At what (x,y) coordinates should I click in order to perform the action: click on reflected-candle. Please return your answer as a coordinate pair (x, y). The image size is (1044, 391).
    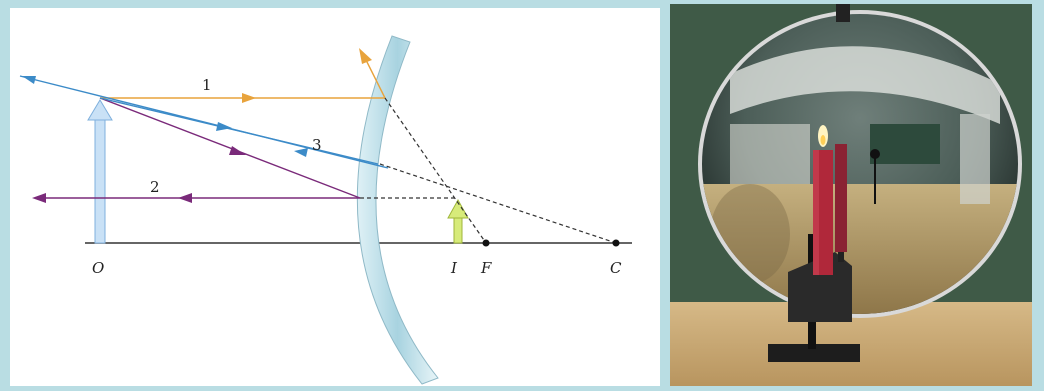
    Looking at the image, I should click on (841, 198).